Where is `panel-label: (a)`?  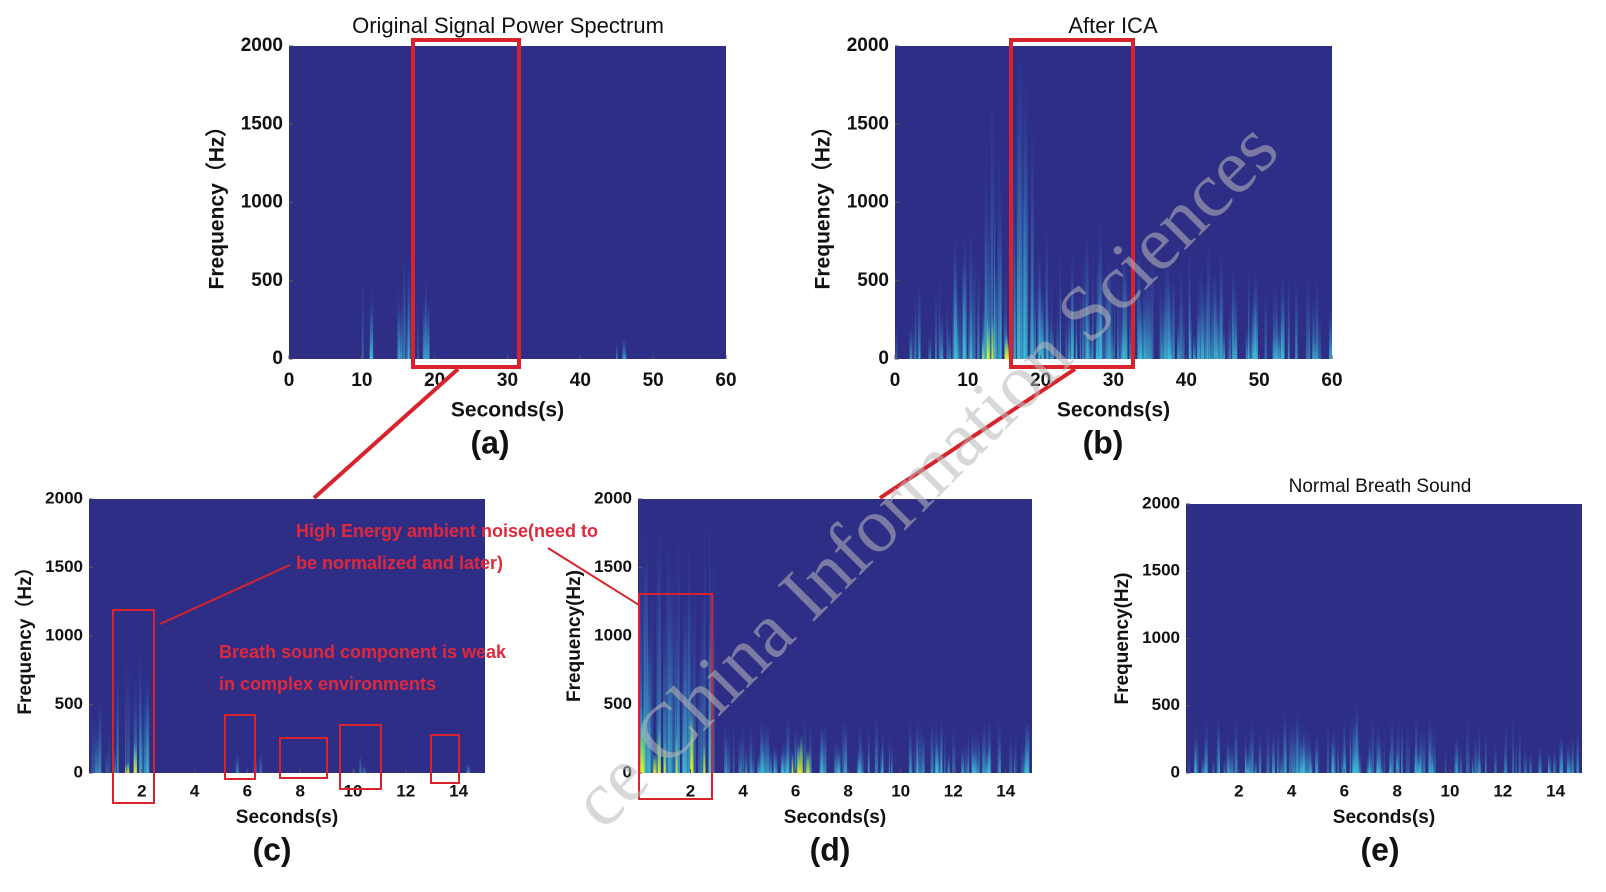 panel-label: (a) is located at coordinates (489, 442).